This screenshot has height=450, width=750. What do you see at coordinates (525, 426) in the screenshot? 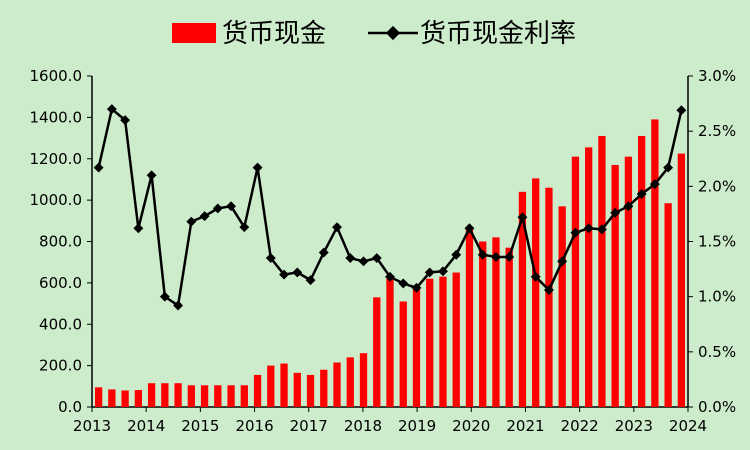
I see `x-tick-label: 2021` at bounding box center [525, 426].